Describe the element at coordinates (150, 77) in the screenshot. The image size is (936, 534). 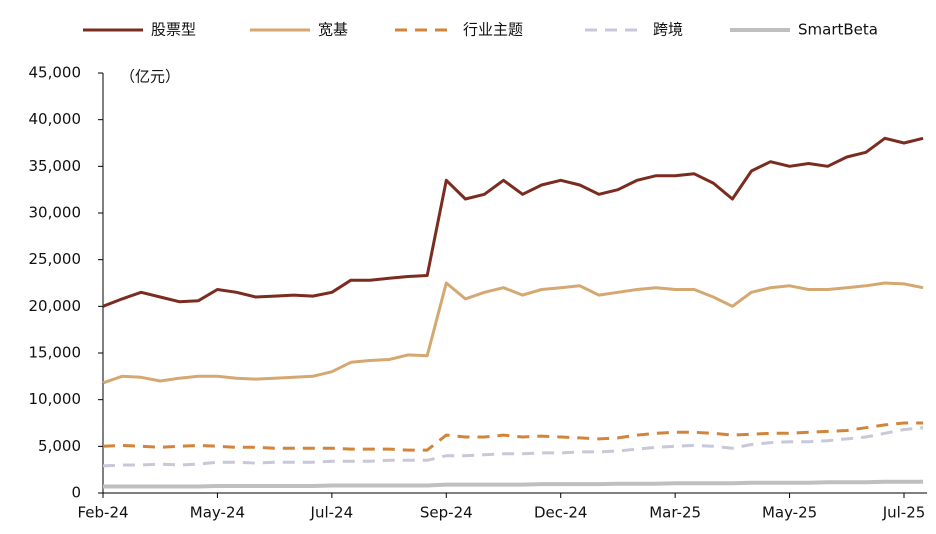
I see `unit-annotation: （亿元）` at that location.